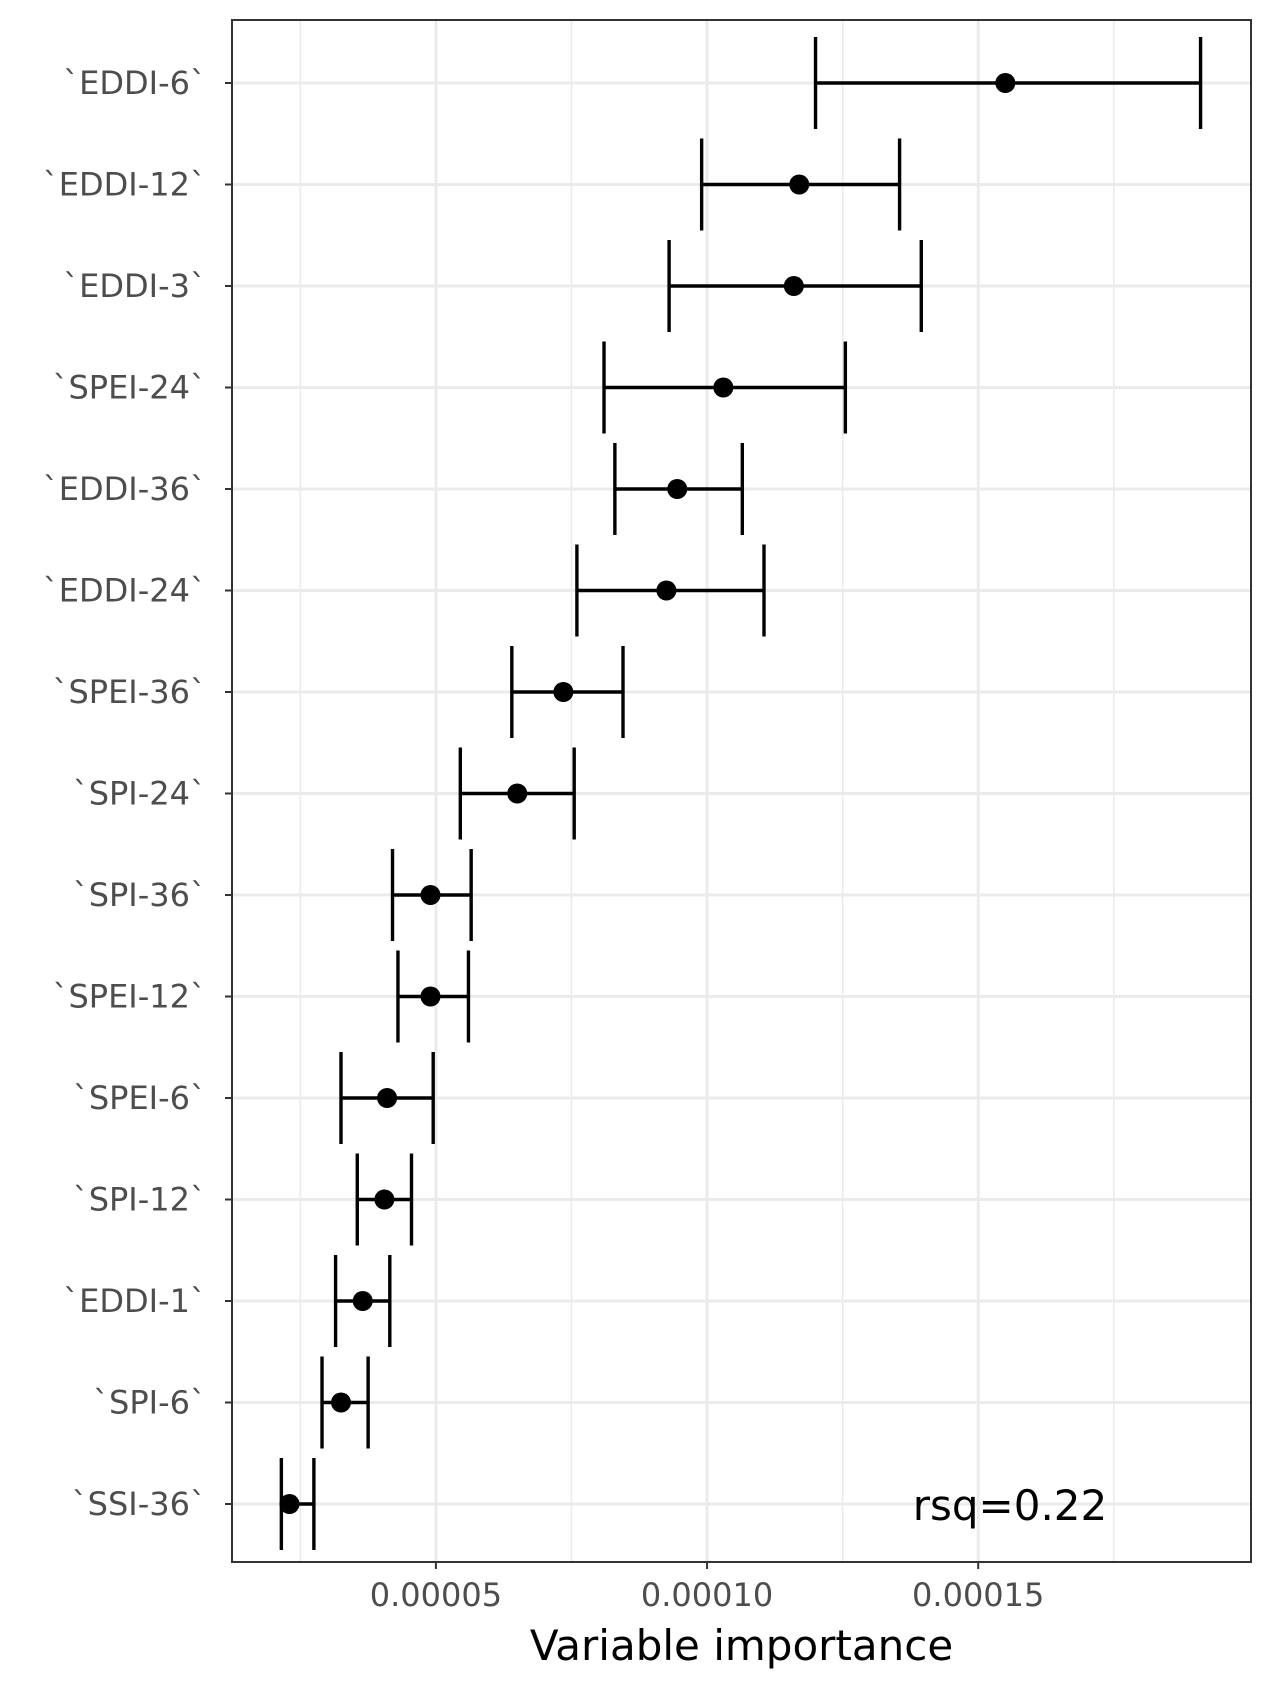 The width and height of the screenshot is (1275, 1698). Describe the element at coordinates (978, 1595) in the screenshot. I see `x-tick-label: 0.00015` at that location.